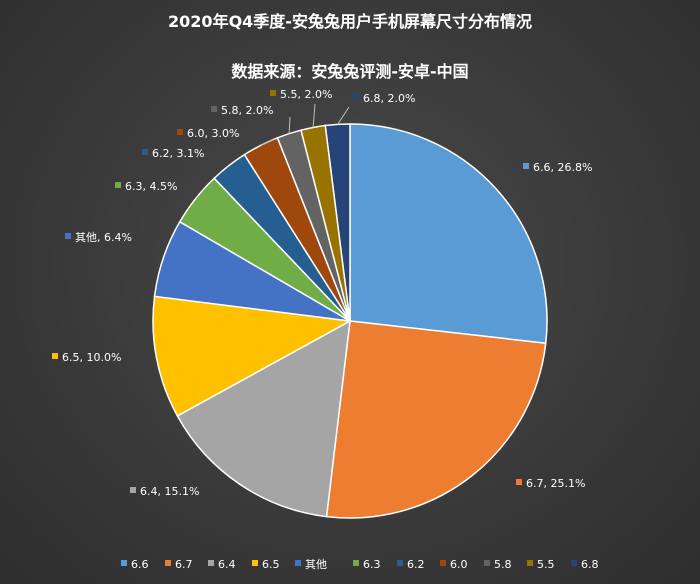 The image size is (700, 584). I want to click on data-label-text-6.7: 6.7, 25.1%, so click(555, 483).